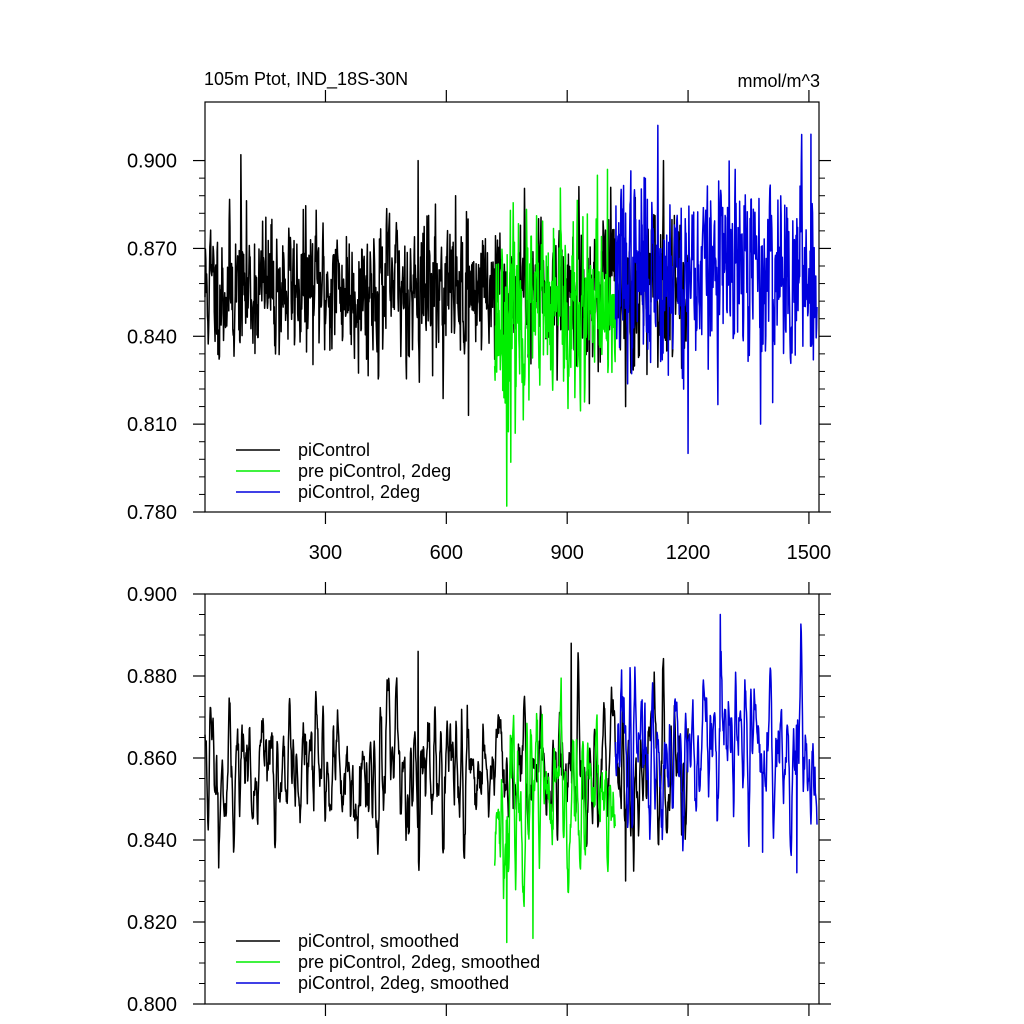  I want to click on x-tick-label: 300, so click(325, 553).